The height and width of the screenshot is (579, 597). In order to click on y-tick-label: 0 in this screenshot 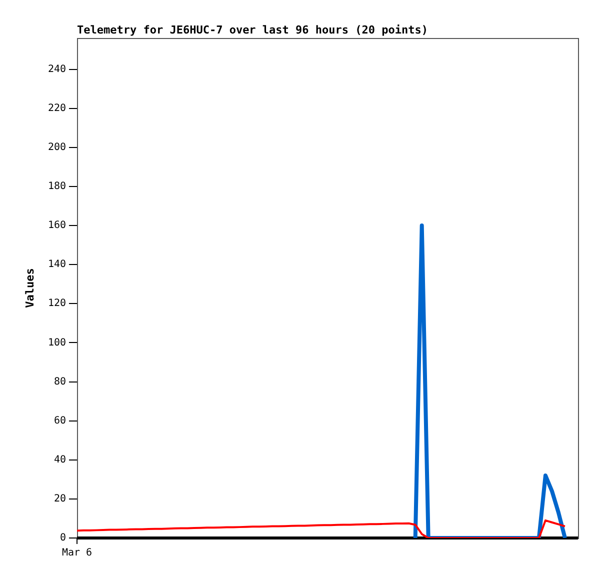, I will do `click(63, 538)`.